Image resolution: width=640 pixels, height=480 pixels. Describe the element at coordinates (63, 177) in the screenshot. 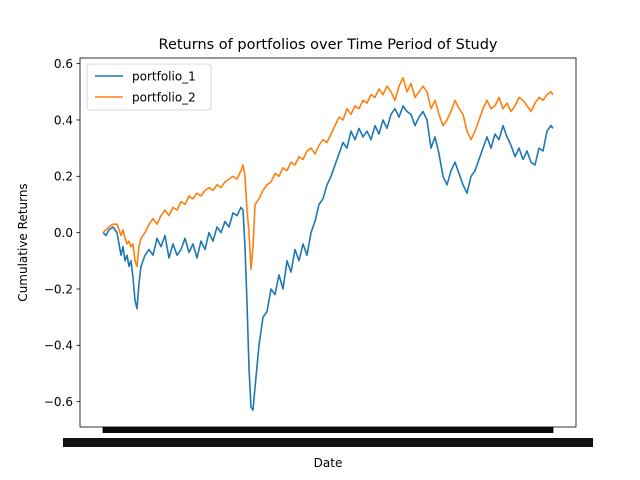

I see `y-tick-label: 0.2` at that location.